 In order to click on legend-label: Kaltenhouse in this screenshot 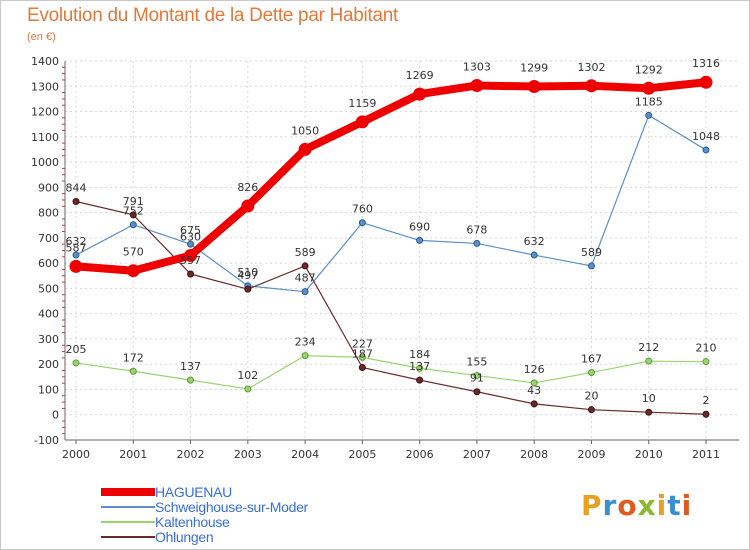, I will do `click(192, 522)`.